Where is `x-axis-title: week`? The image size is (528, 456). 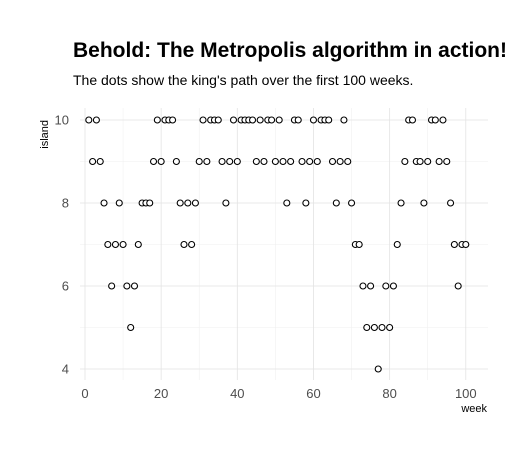
x-axis-title: week is located at coordinates (473, 409).